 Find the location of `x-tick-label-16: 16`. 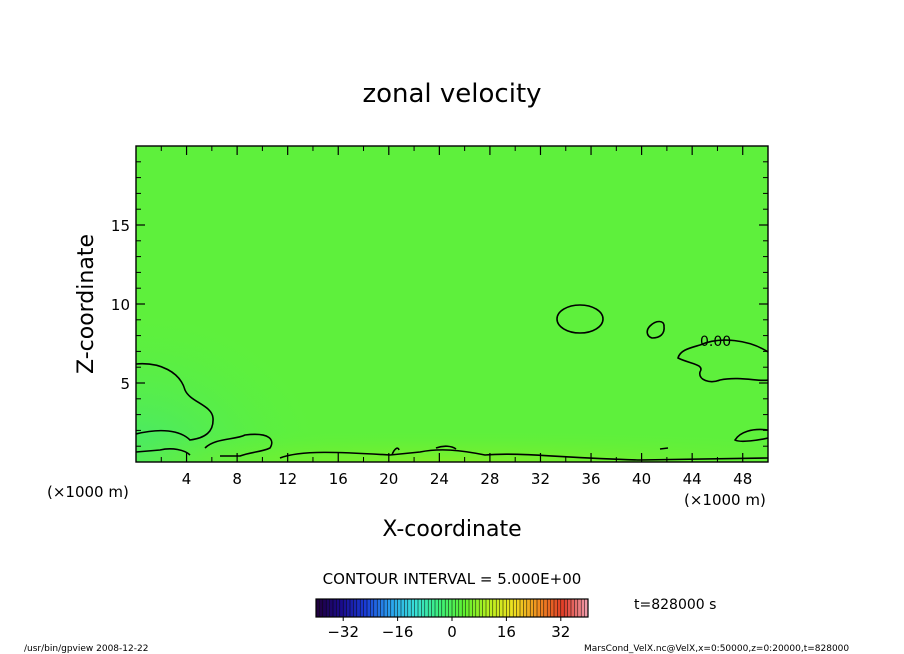

x-tick-label-16: 16 is located at coordinates (338, 479).